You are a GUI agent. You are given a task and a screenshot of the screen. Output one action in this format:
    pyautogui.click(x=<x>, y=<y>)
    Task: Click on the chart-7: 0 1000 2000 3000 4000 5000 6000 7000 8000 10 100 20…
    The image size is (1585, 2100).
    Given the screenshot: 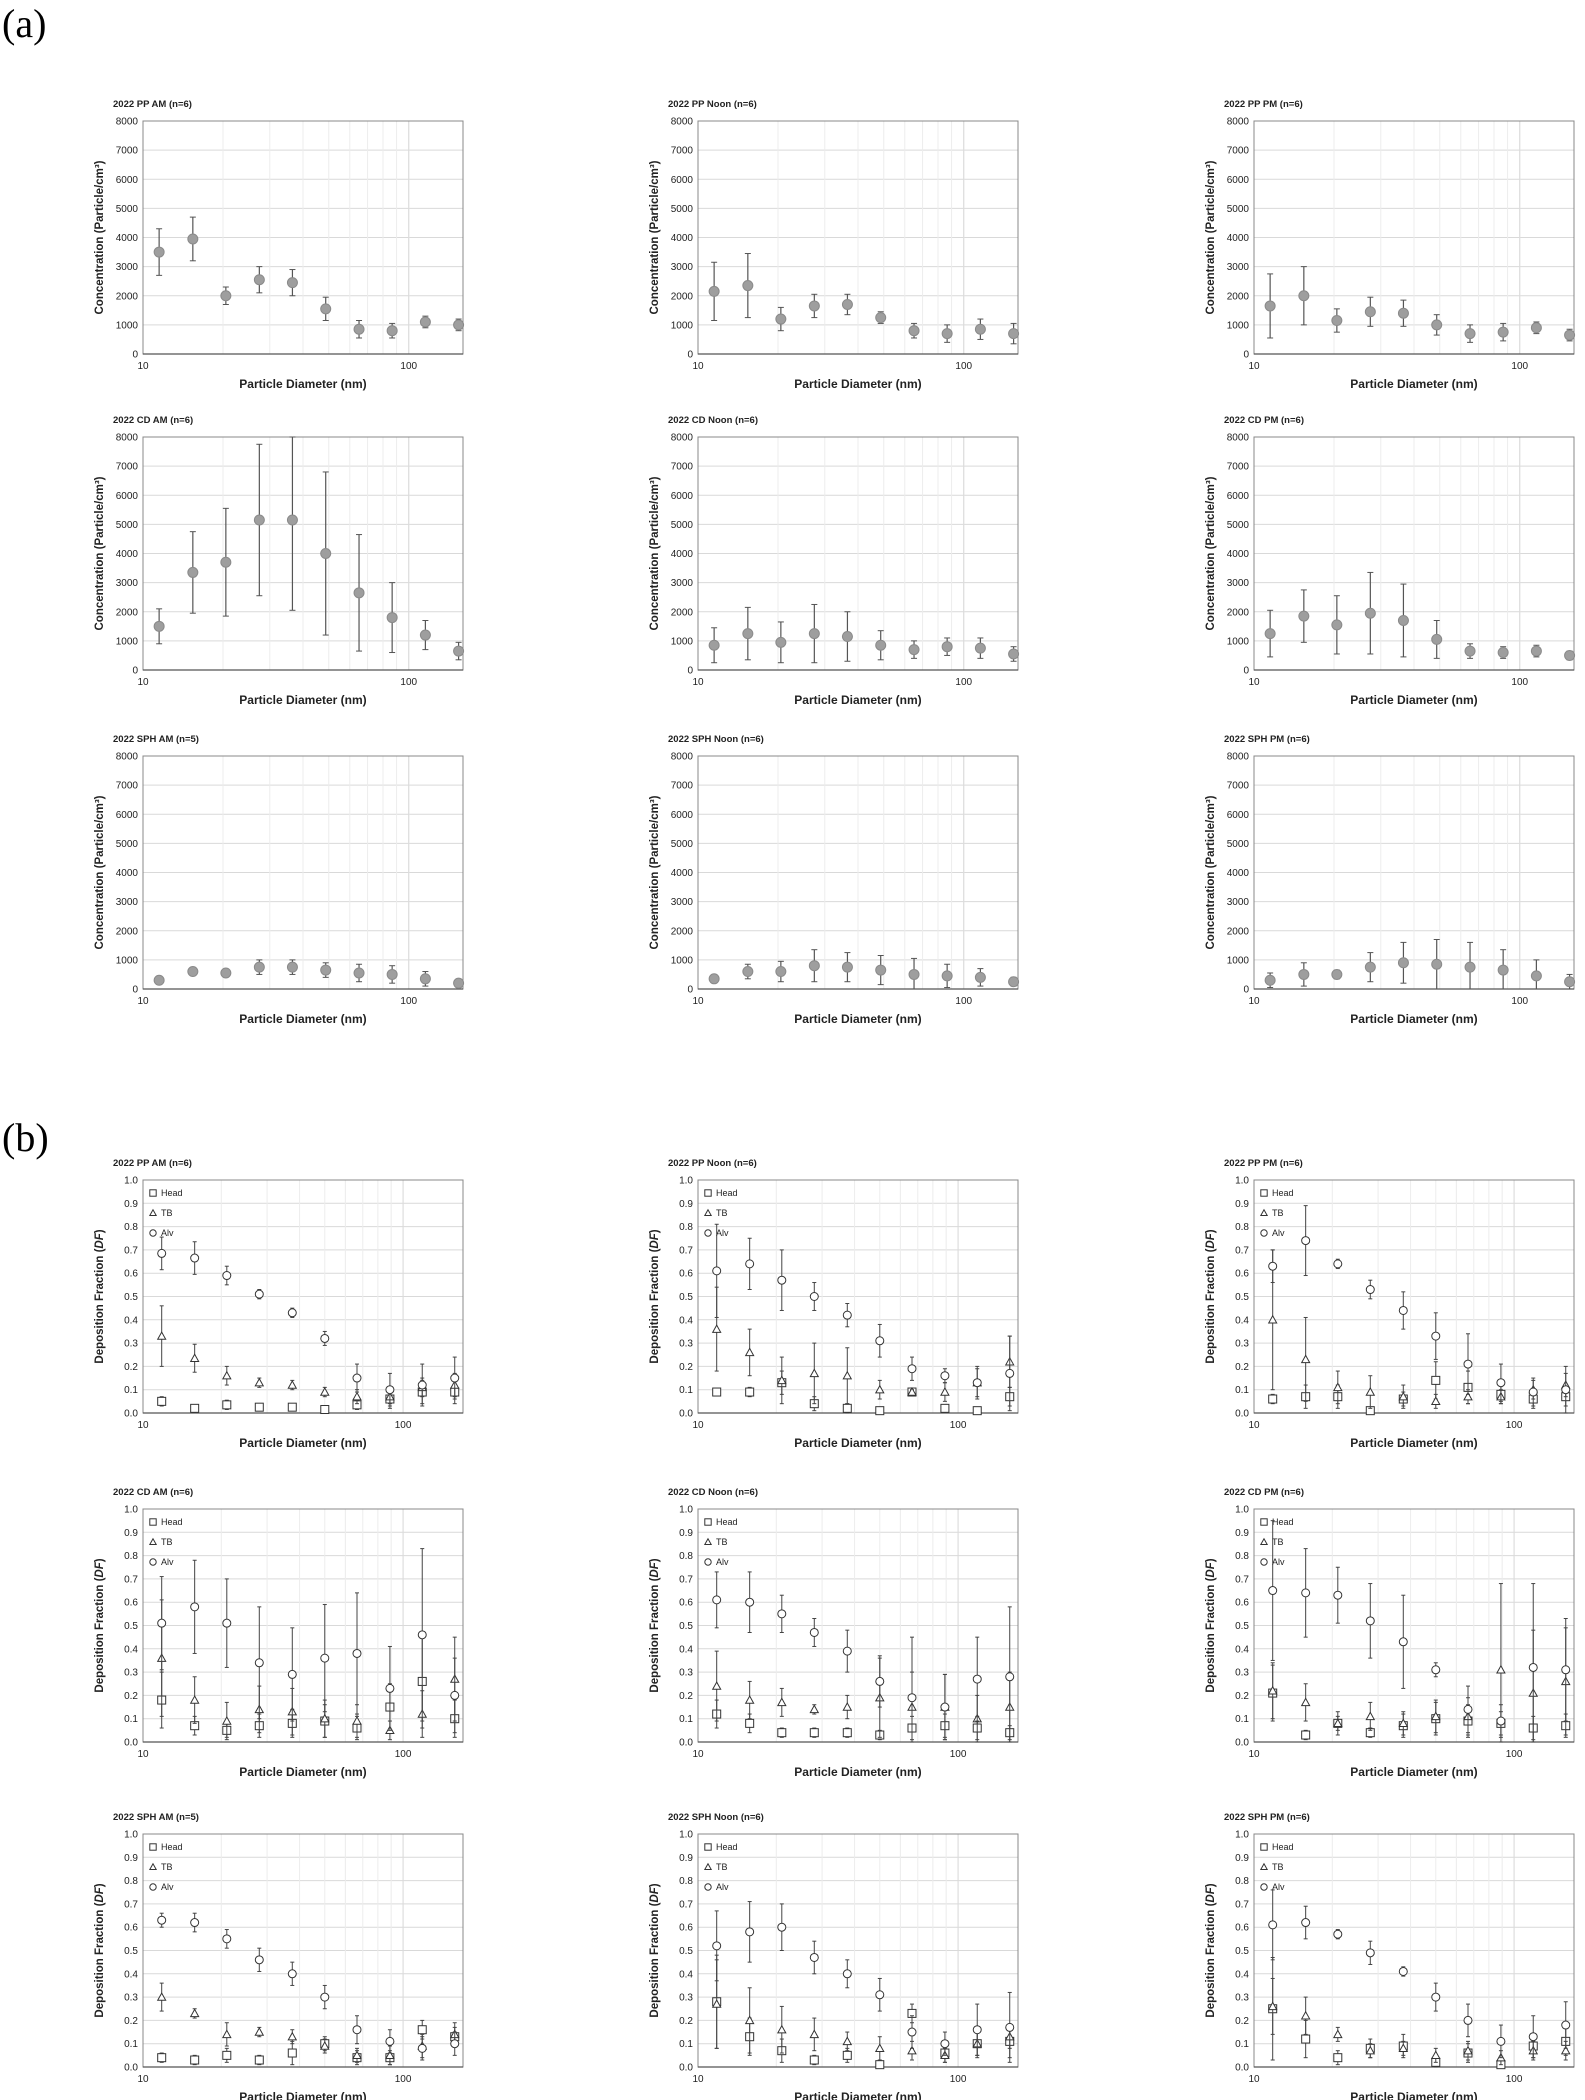 What is the action you would take?
    pyautogui.click(x=834, y=880)
    